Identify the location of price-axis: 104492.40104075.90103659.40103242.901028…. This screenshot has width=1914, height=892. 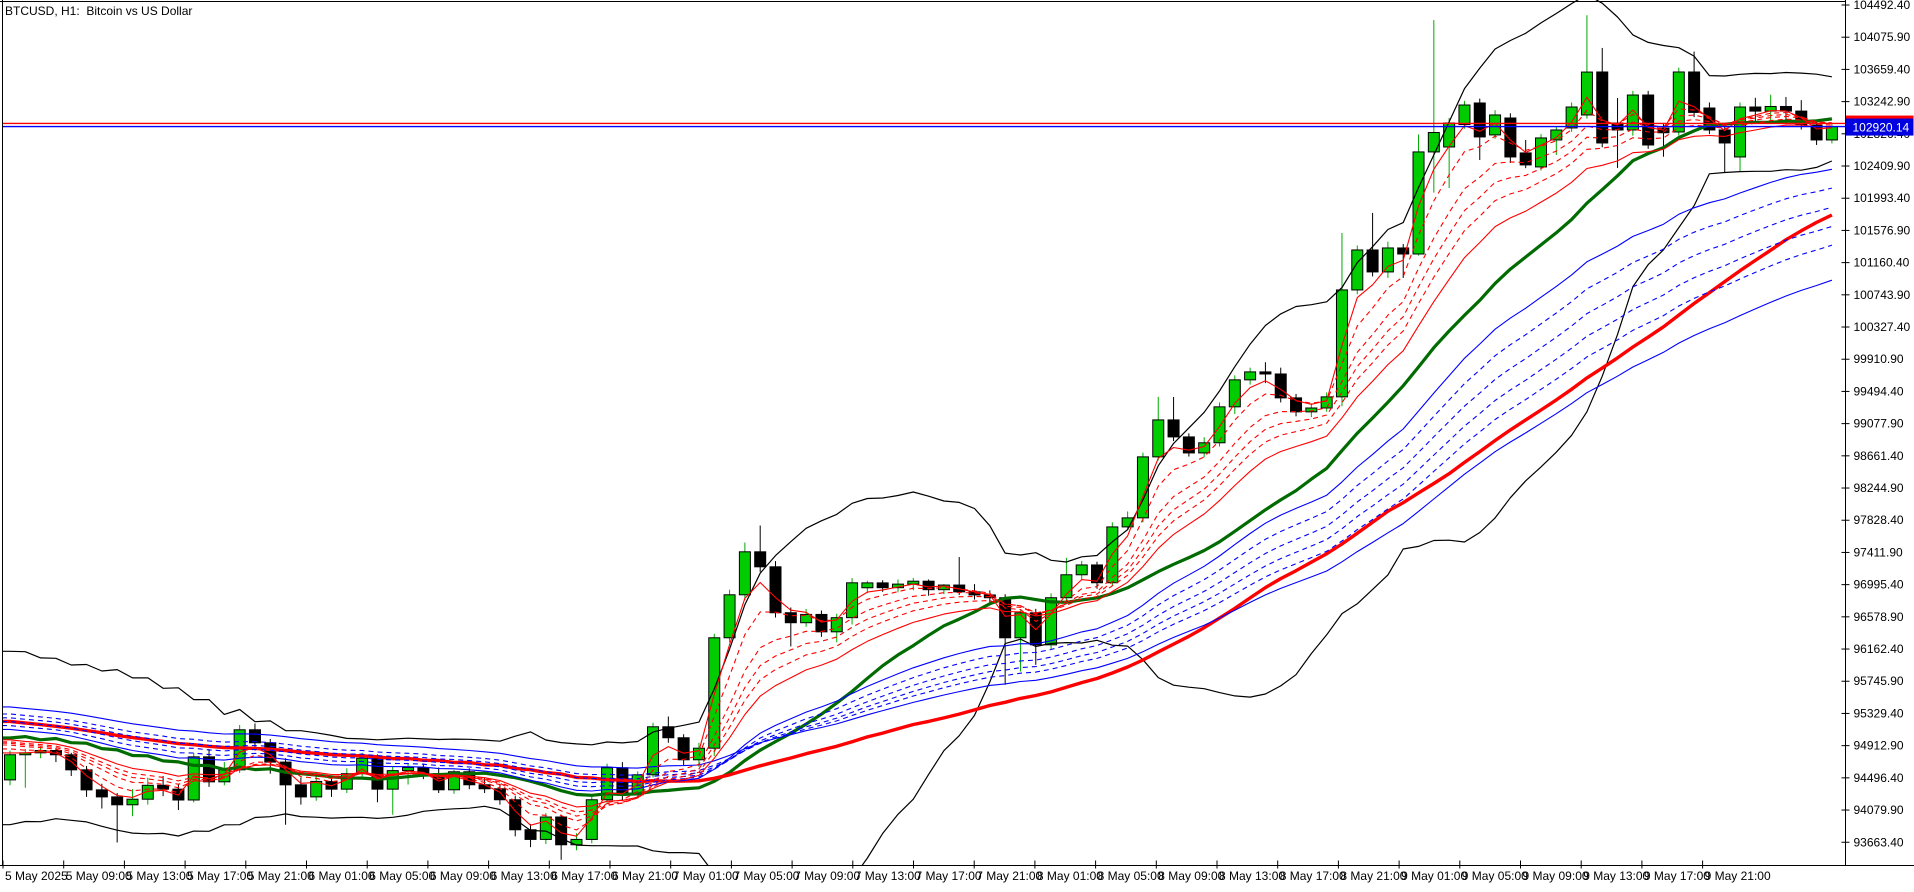
(1876, 433).